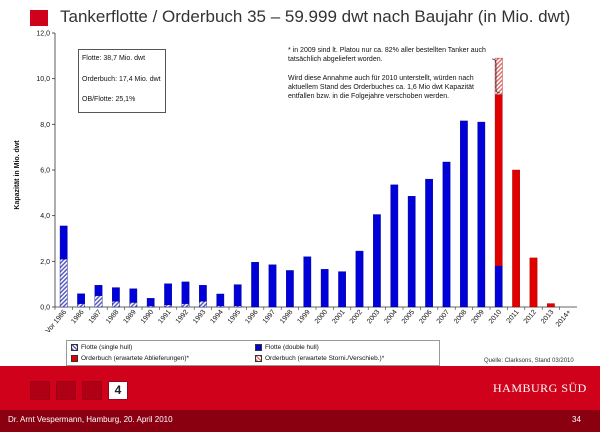 Image resolution: width=600 pixels, height=432 pixels. I want to click on bar-flotte-2009, so click(481, 214).